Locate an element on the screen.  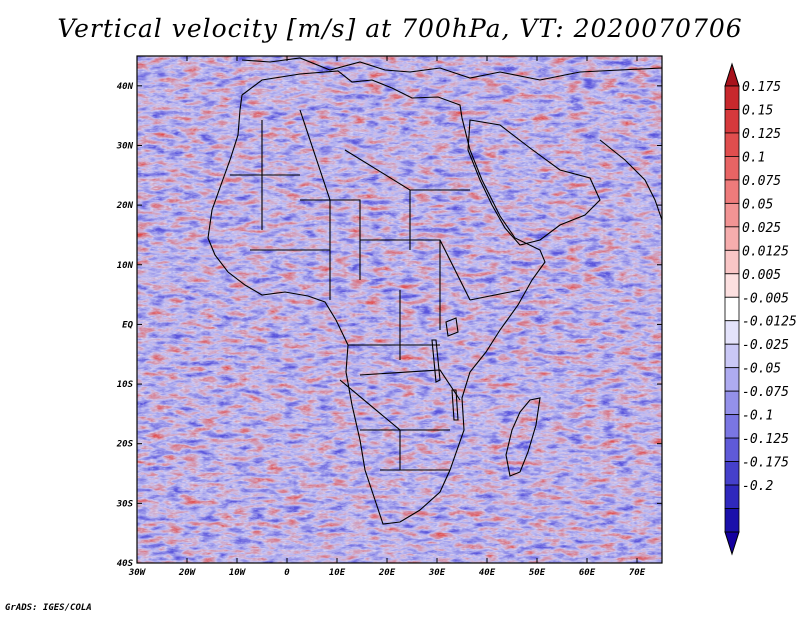
lat-label: 10N is located at coordinates (125, 266).